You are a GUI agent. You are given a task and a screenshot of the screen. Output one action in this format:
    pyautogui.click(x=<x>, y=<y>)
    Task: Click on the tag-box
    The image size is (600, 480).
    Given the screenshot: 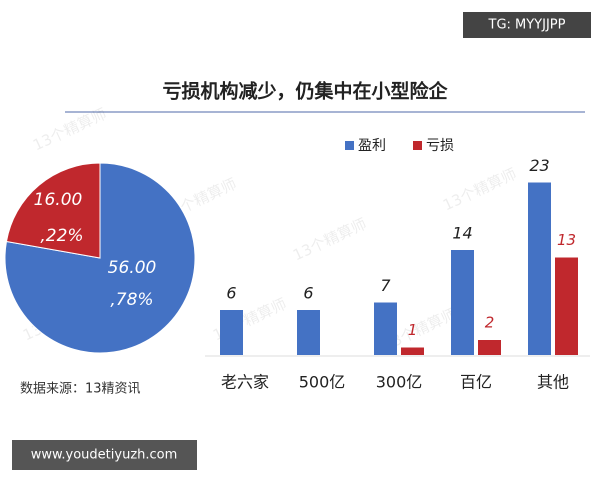 What is the action you would take?
    pyautogui.click(x=527, y=25)
    